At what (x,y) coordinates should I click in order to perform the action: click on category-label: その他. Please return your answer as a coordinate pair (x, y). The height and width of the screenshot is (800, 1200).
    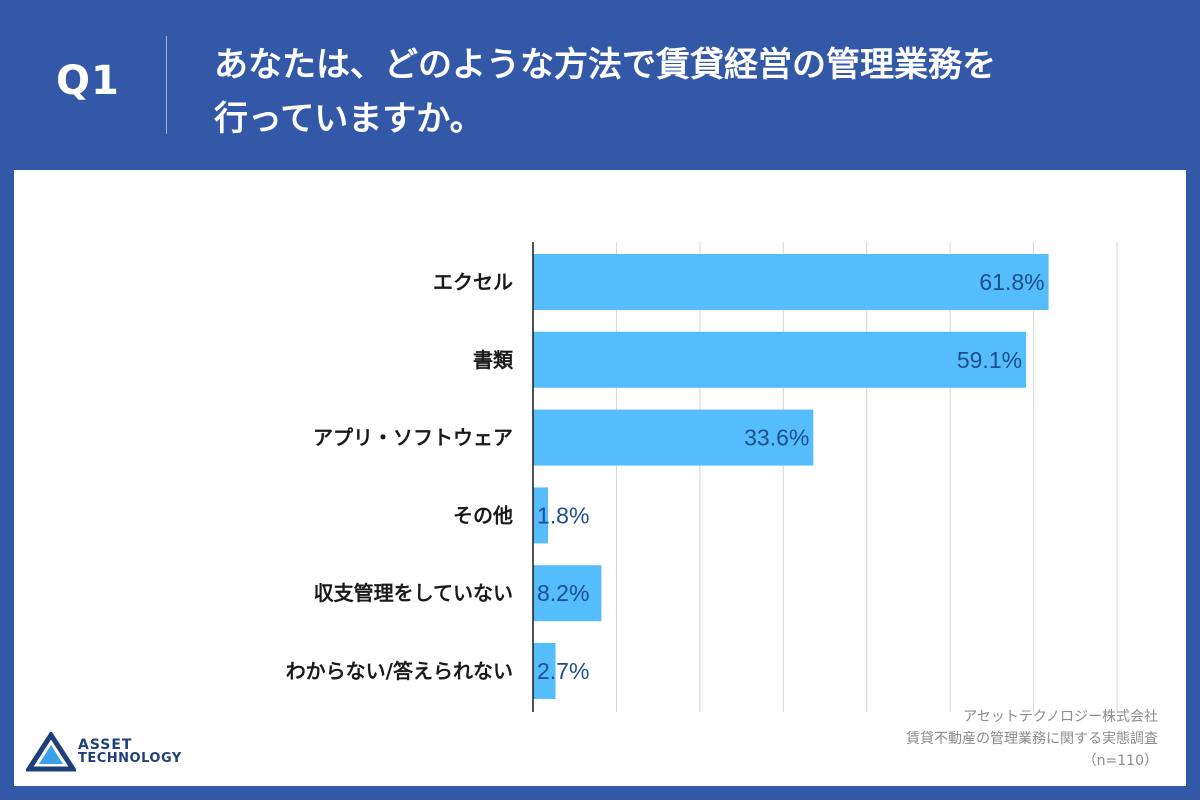
    Looking at the image, I should click on (483, 515).